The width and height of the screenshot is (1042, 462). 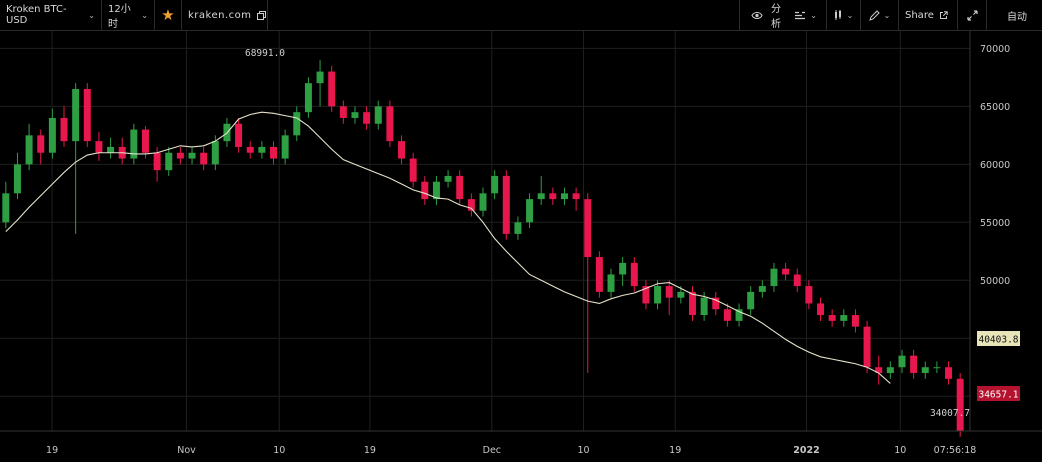 I want to click on high-annotation: 68991.0, so click(x=265, y=53).